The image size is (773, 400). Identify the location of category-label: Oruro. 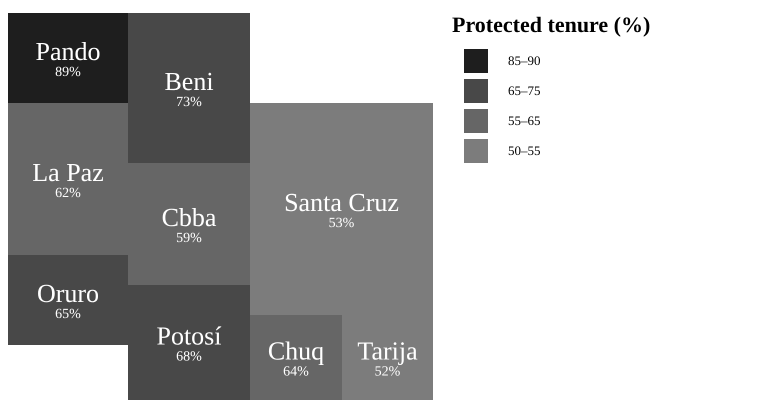
(68, 293).